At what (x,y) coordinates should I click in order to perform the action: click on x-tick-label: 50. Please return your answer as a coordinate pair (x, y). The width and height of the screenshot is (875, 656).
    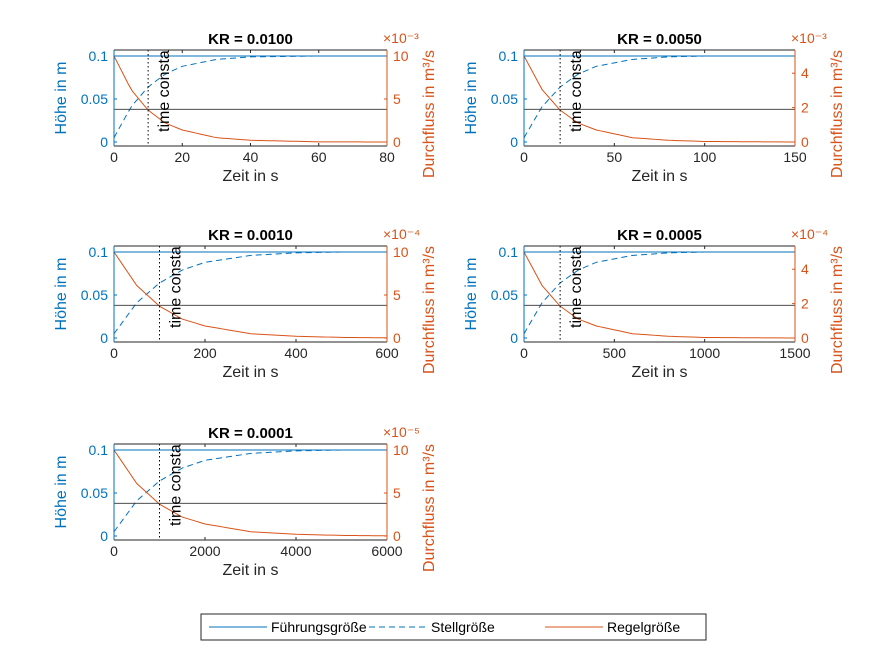
    Looking at the image, I should click on (615, 157).